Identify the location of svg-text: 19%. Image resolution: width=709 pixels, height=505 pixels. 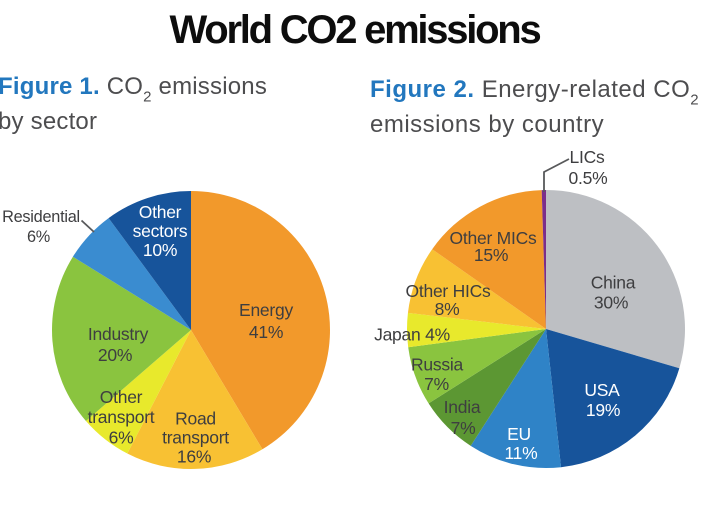
(603, 410).